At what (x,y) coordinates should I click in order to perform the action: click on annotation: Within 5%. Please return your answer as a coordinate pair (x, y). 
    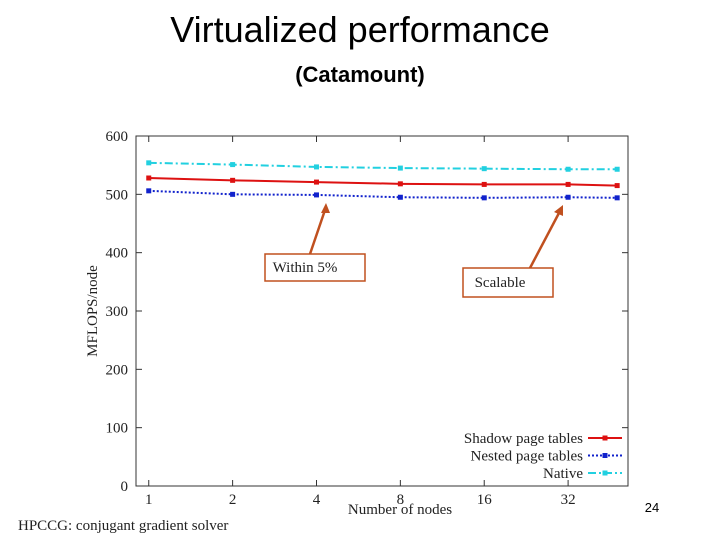
    Looking at the image, I should click on (315, 242).